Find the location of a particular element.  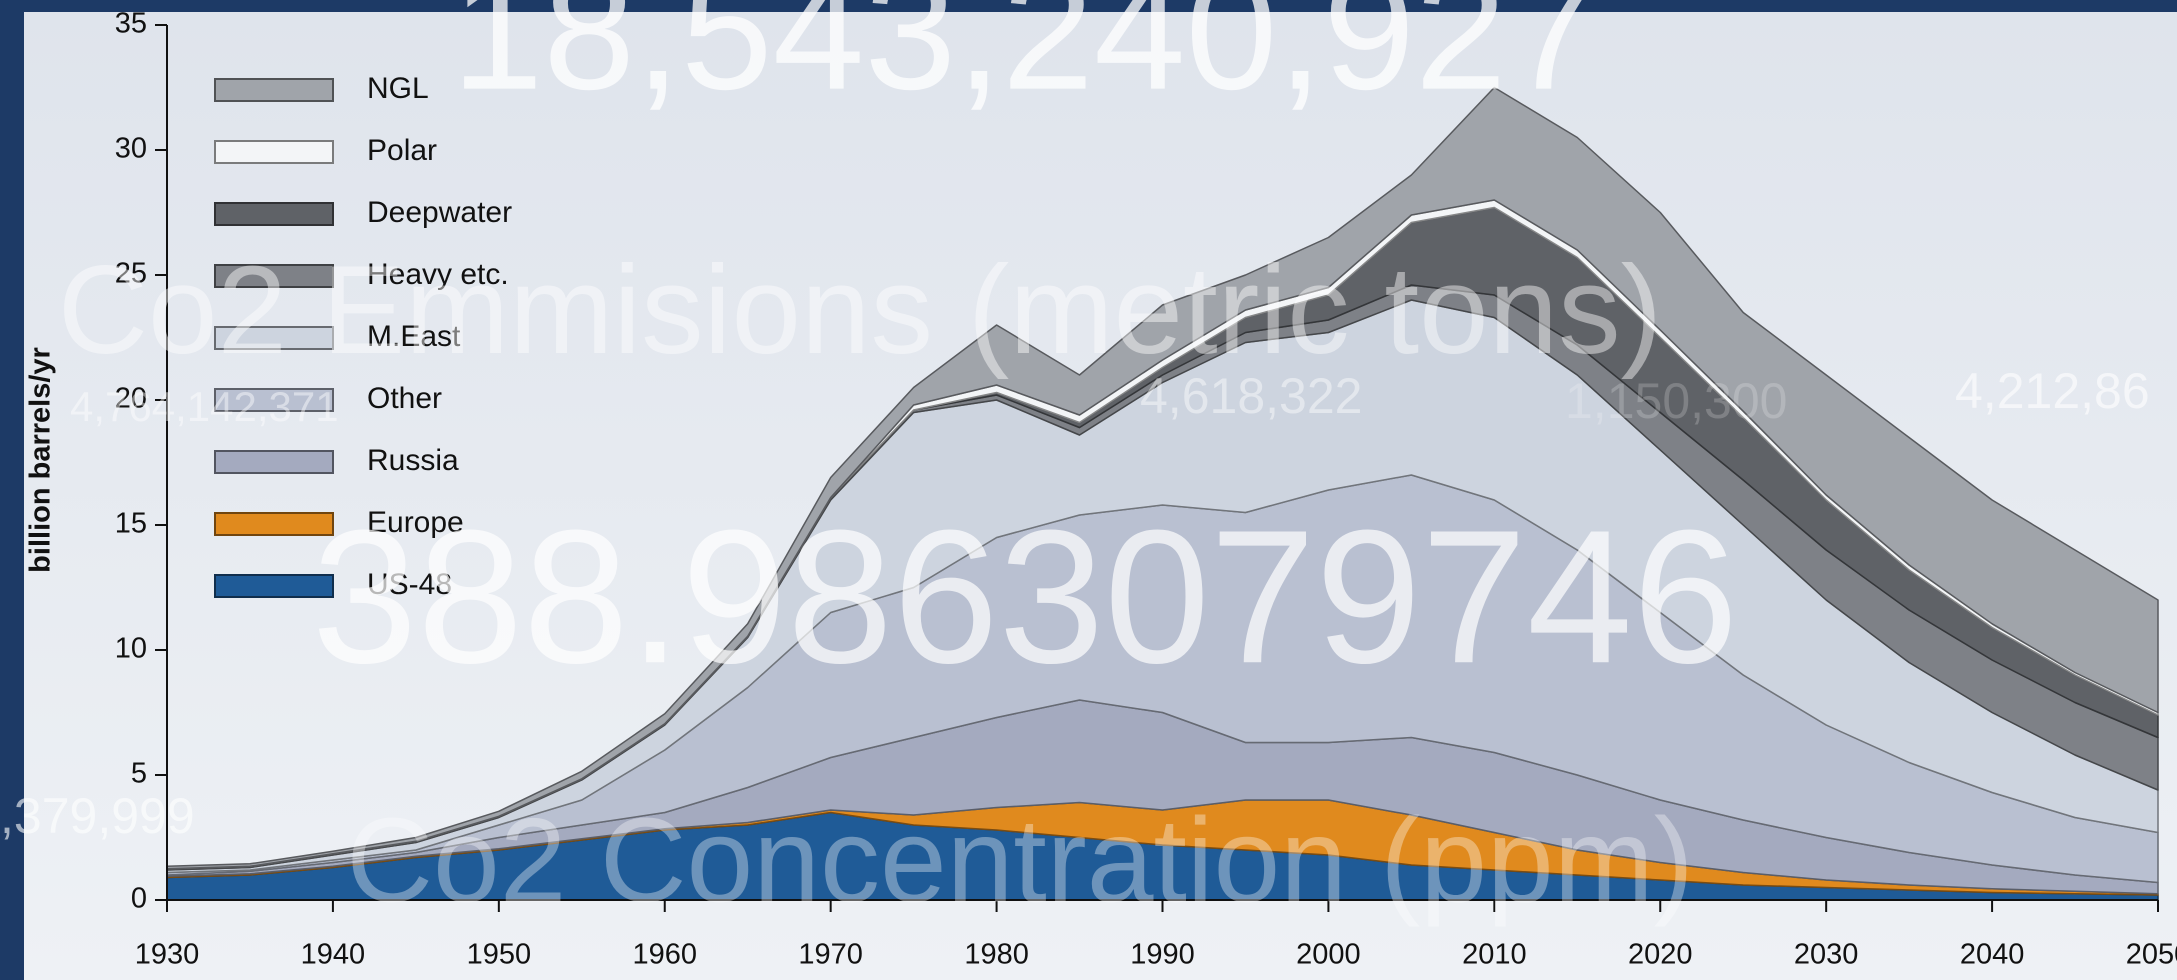

x-tick-label: 1970 is located at coordinates (830, 955).